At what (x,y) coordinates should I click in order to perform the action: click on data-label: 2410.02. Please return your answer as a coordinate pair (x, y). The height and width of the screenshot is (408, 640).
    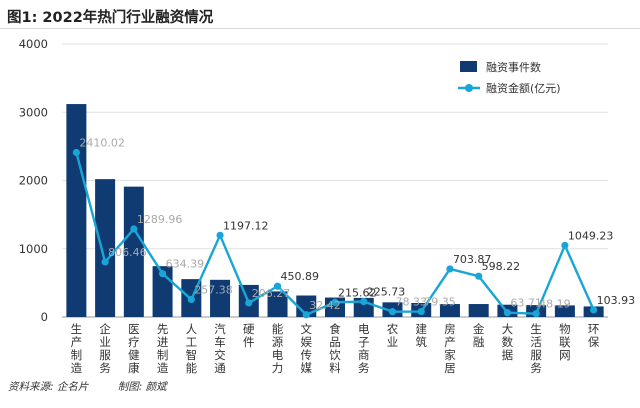
    Looking at the image, I should click on (102, 143).